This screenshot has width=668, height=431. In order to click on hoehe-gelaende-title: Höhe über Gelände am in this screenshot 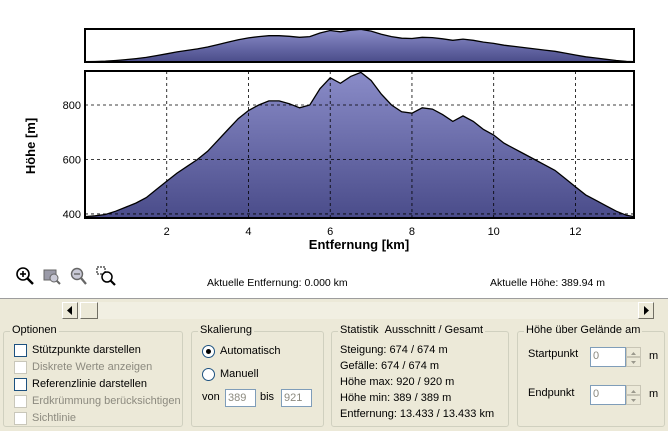, I will do `click(583, 330)`.